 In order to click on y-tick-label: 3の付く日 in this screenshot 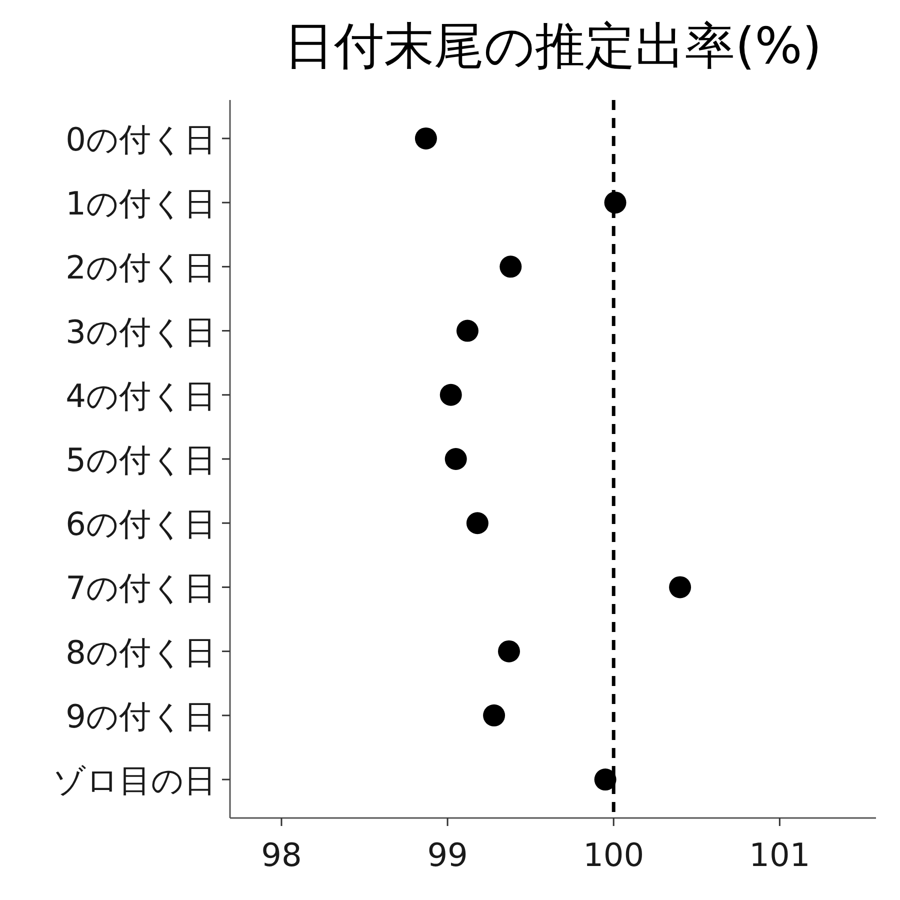, I will do `click(141, 331)`.